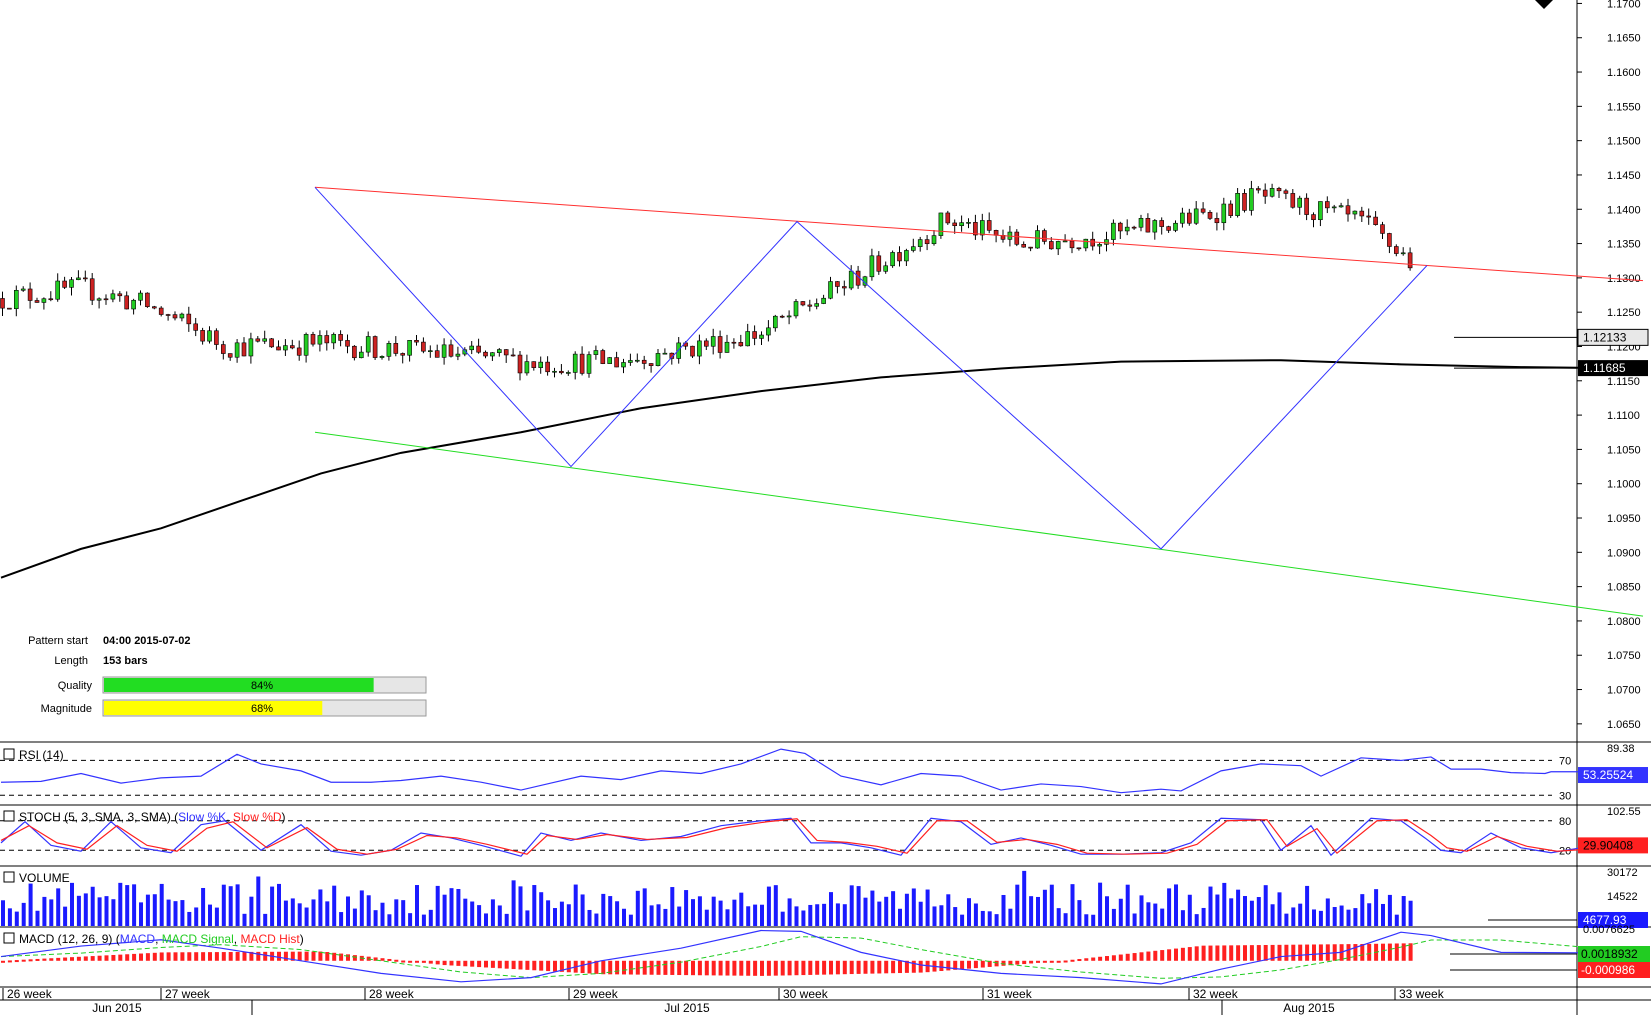 The width and height of the screenshot is (1651, 1020). Describe the element at coordinates (1624, 73) in the screenshot. I see `price-tick-label: 1.1600` at that location.